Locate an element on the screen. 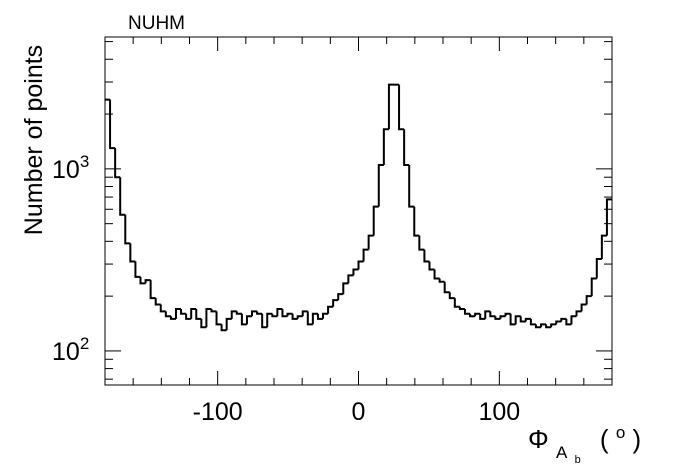  x-tick-label: 0 is located at coordinates (359, 412).